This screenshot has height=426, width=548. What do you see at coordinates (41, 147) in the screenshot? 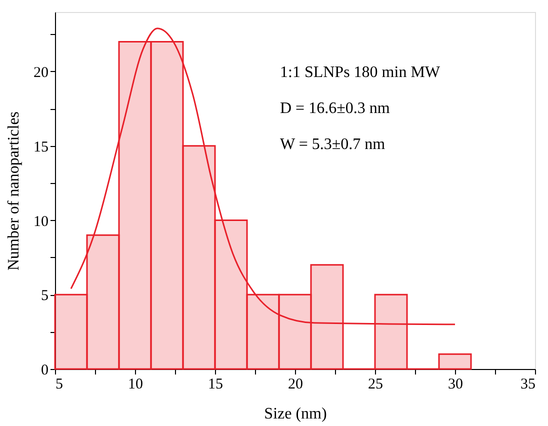
I see `y-tick-label: 15` at bounding box center [41, 147].